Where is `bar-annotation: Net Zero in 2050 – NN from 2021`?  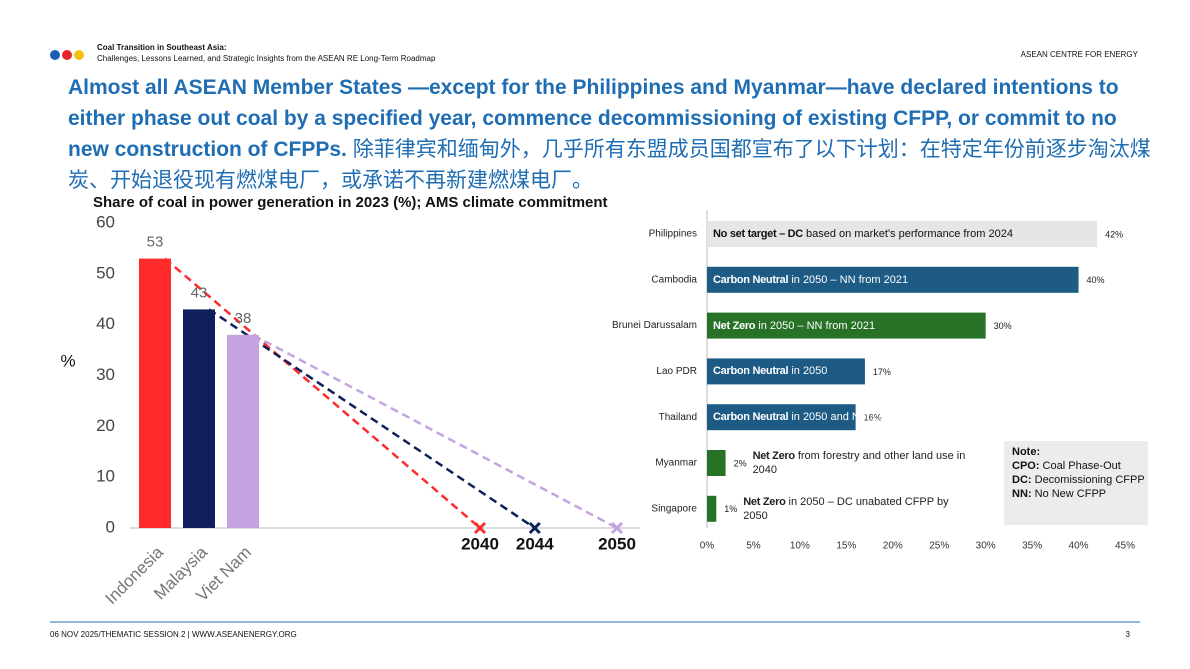 bar-annotation: Net Zero in 2050 – NN from 2021 is located at coordinates (794, 326).